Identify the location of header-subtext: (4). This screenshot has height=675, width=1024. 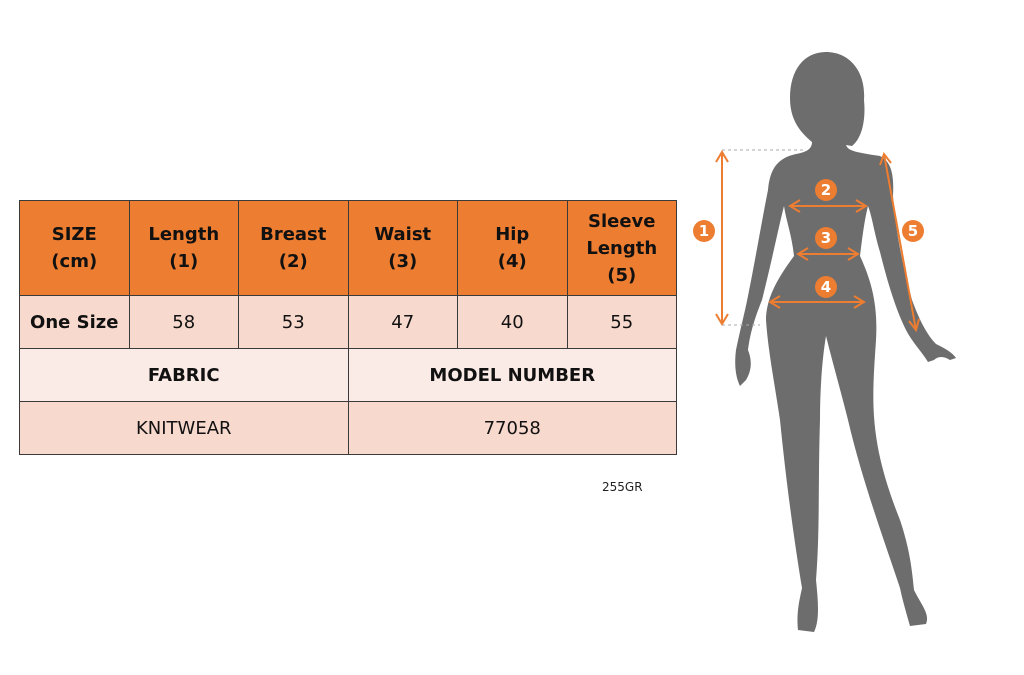
(512, 261).